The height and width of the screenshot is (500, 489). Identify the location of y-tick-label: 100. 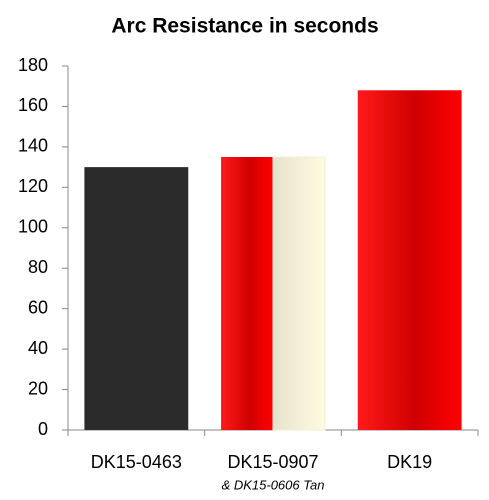
(33, 227).